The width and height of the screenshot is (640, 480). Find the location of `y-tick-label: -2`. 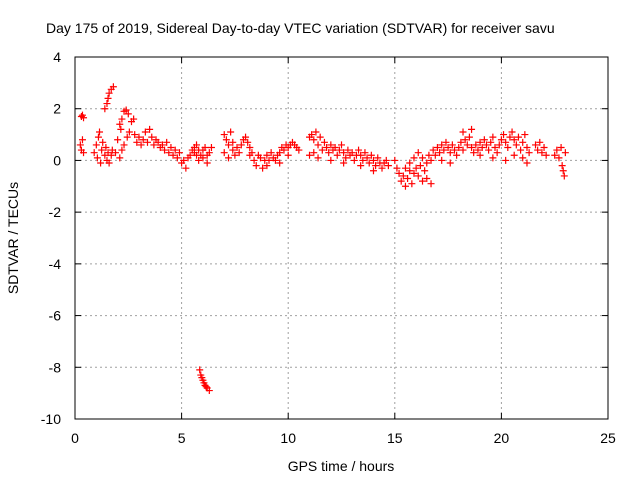

y-tick-label: -2 is located at coordinates (55, 212).